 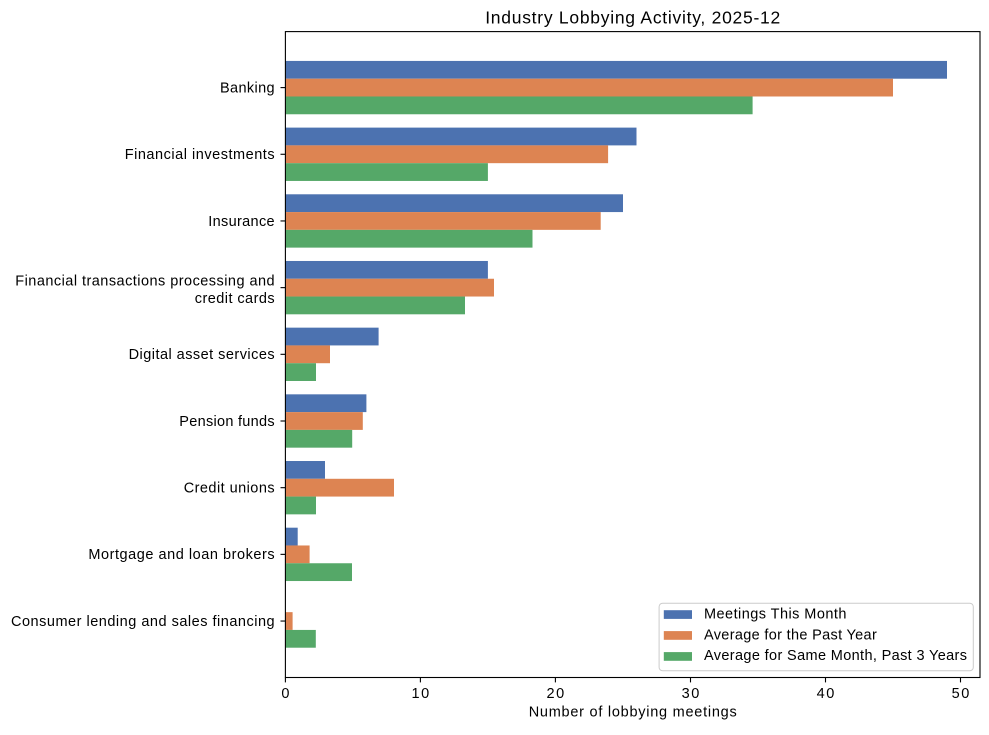 What do you see at coordinates (826, 694) in the screenshot?
I see `svg-text: 40` at bounding box center [826, 694].